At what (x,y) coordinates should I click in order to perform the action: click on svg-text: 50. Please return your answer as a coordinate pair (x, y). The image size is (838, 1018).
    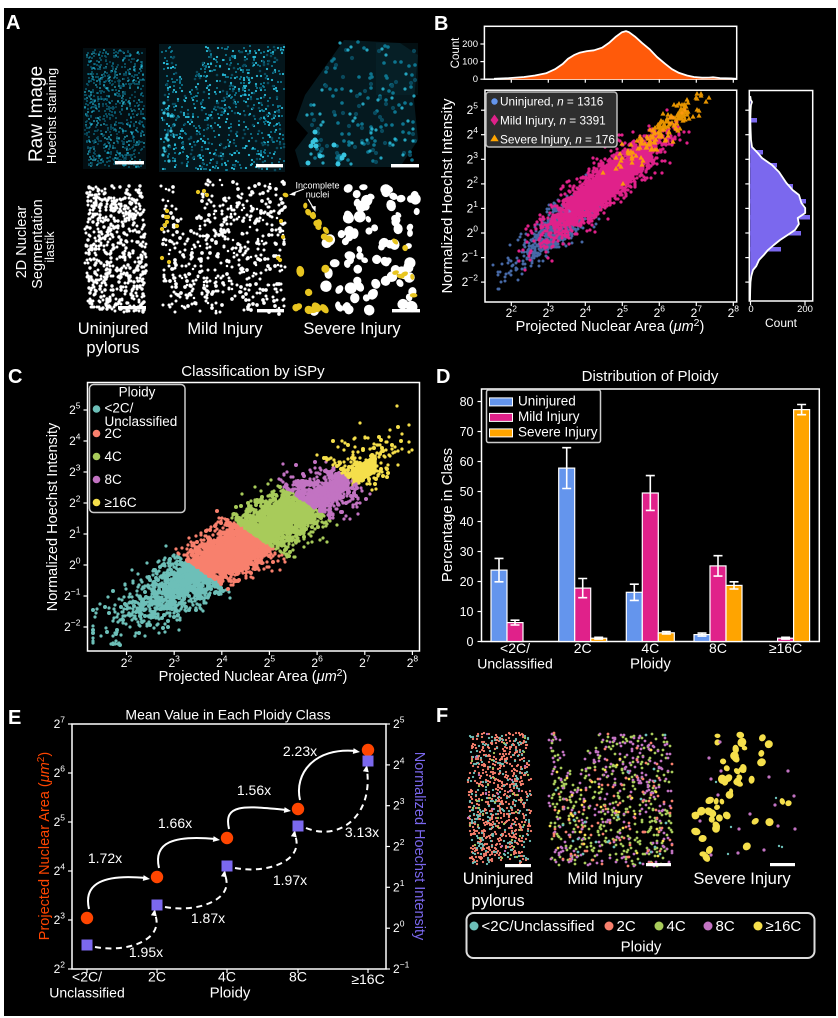
    Looking at the image, I should click on (467, 492).